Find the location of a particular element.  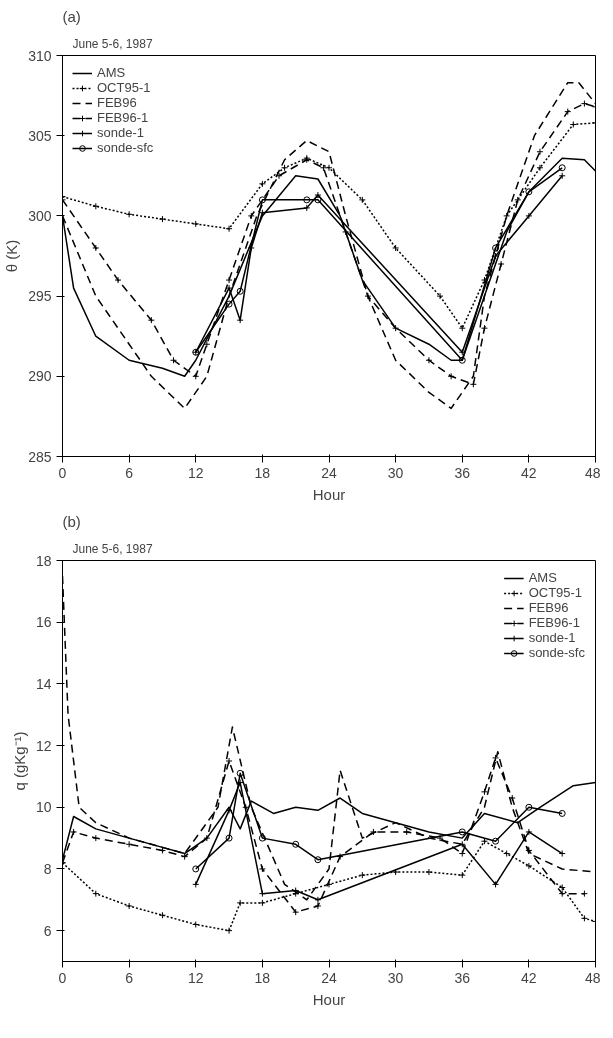

chart-title: (b) is located at coordinates (71, 521).